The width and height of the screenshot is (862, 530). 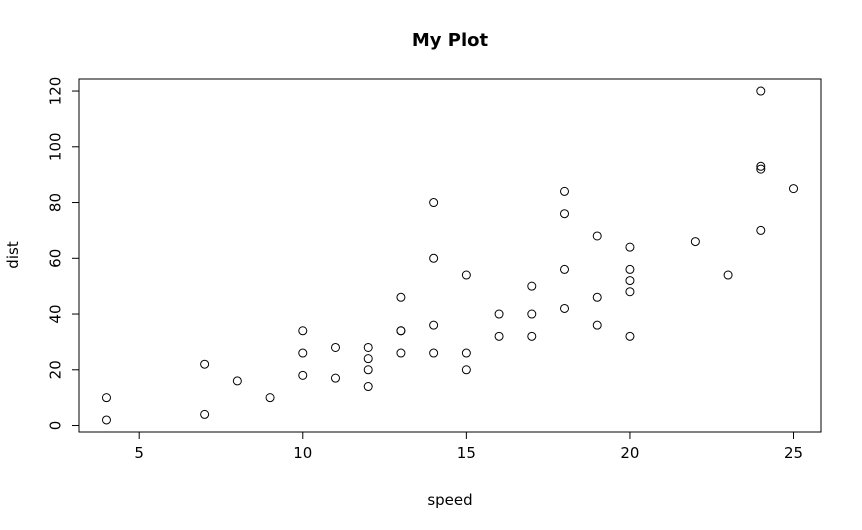 I want to click on x-axis: 5 10 15 20 25, so click(x=468, y=446).